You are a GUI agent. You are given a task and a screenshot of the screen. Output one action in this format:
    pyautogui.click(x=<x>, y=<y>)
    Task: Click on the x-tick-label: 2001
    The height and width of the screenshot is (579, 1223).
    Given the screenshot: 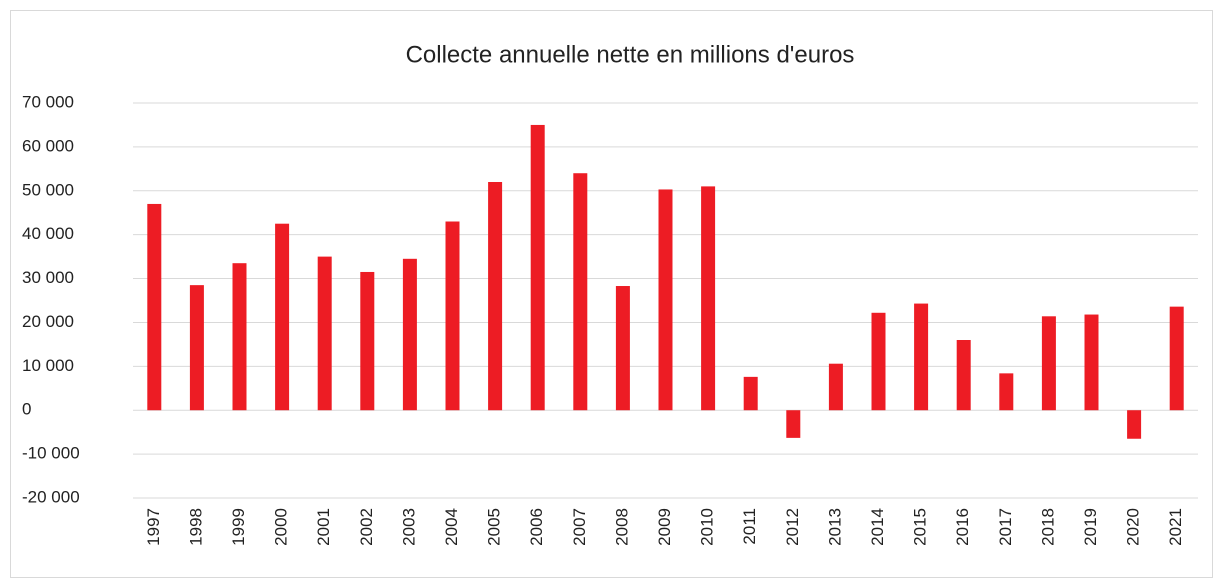 What is the action you would take?
    pyautogui.click(x=323, y=527)
    